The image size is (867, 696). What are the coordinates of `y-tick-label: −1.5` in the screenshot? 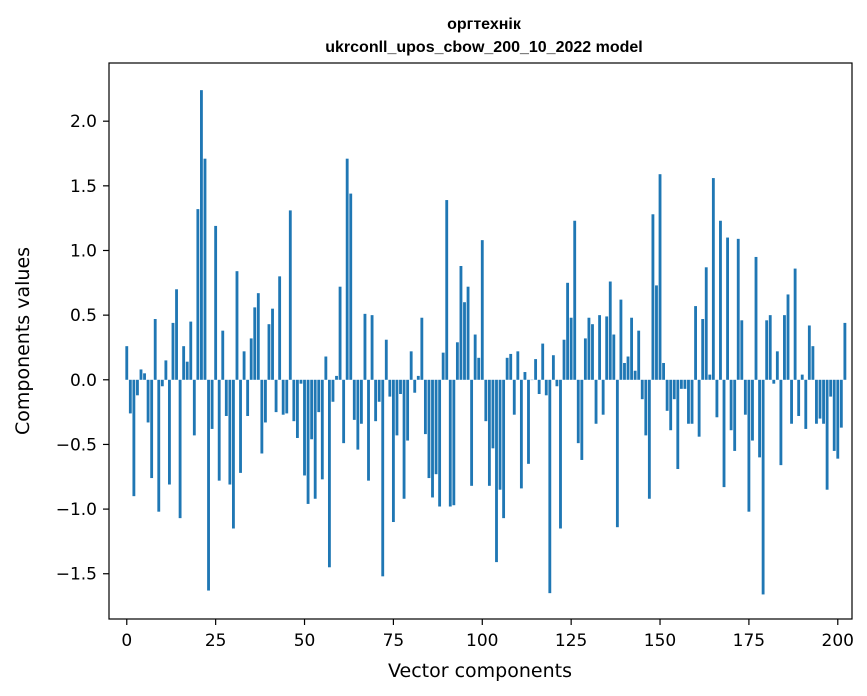 It's located at (76, 575).